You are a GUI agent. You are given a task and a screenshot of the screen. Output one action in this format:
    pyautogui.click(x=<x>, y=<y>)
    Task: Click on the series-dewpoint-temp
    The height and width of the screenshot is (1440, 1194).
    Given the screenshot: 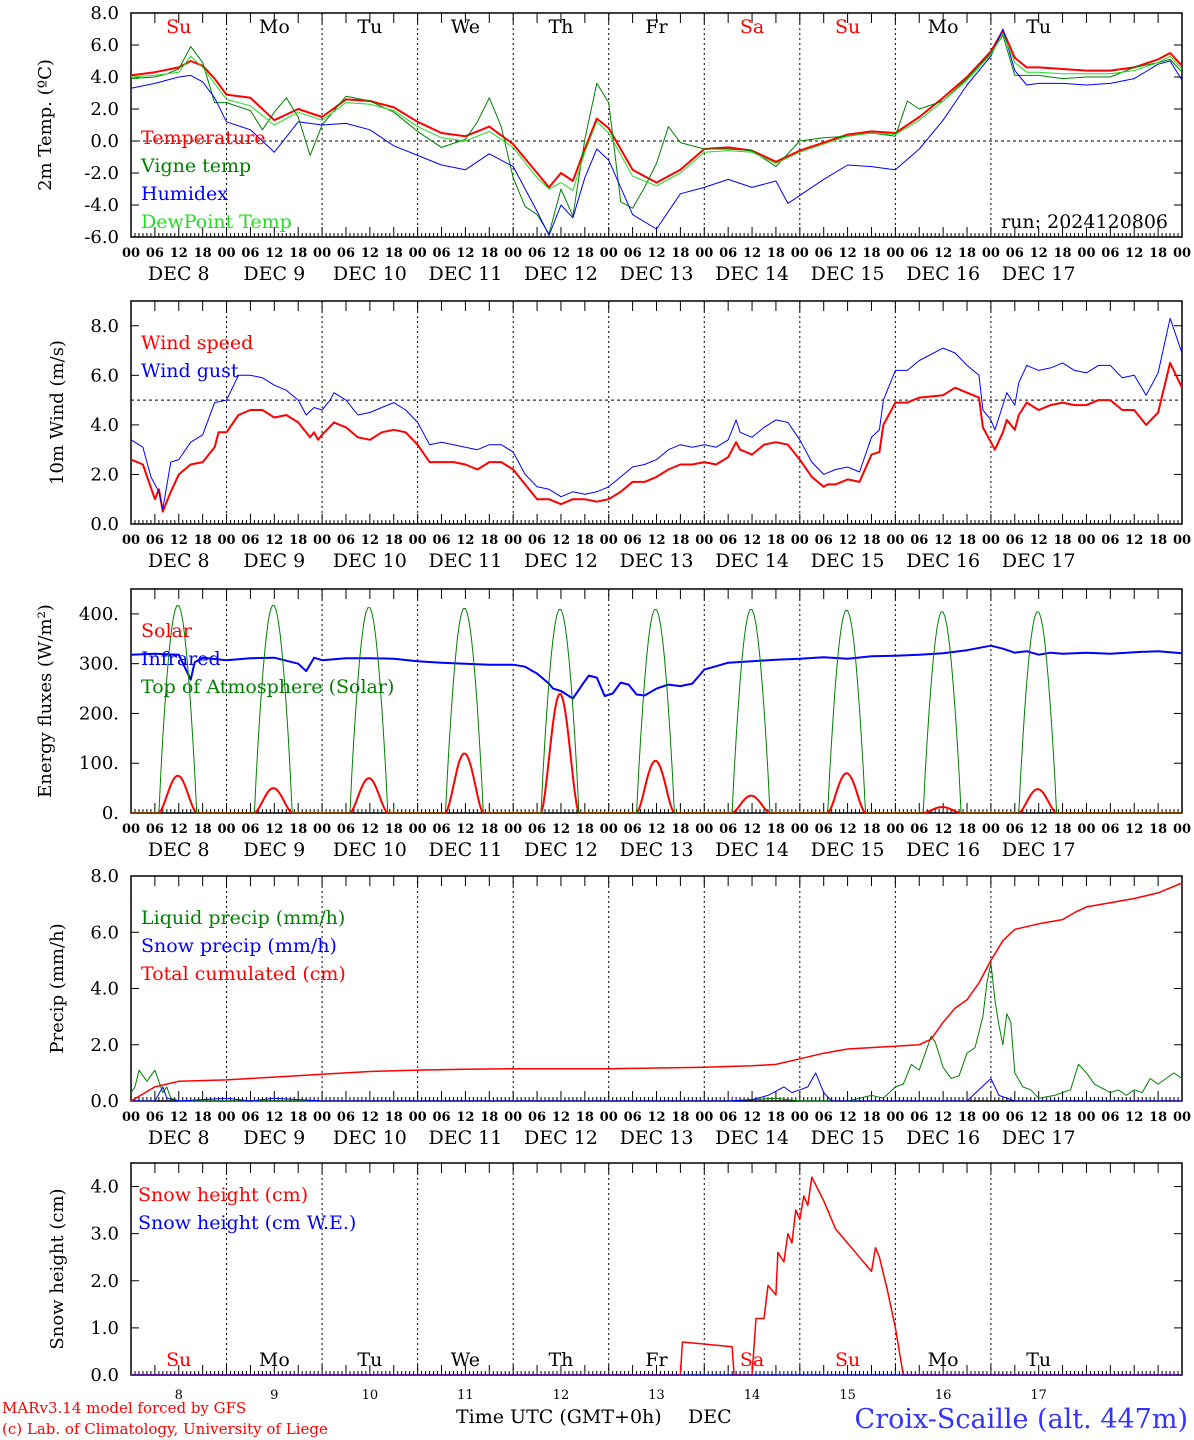 What is the action you would take?
    pyautogui.click(x=656, y=112)
    